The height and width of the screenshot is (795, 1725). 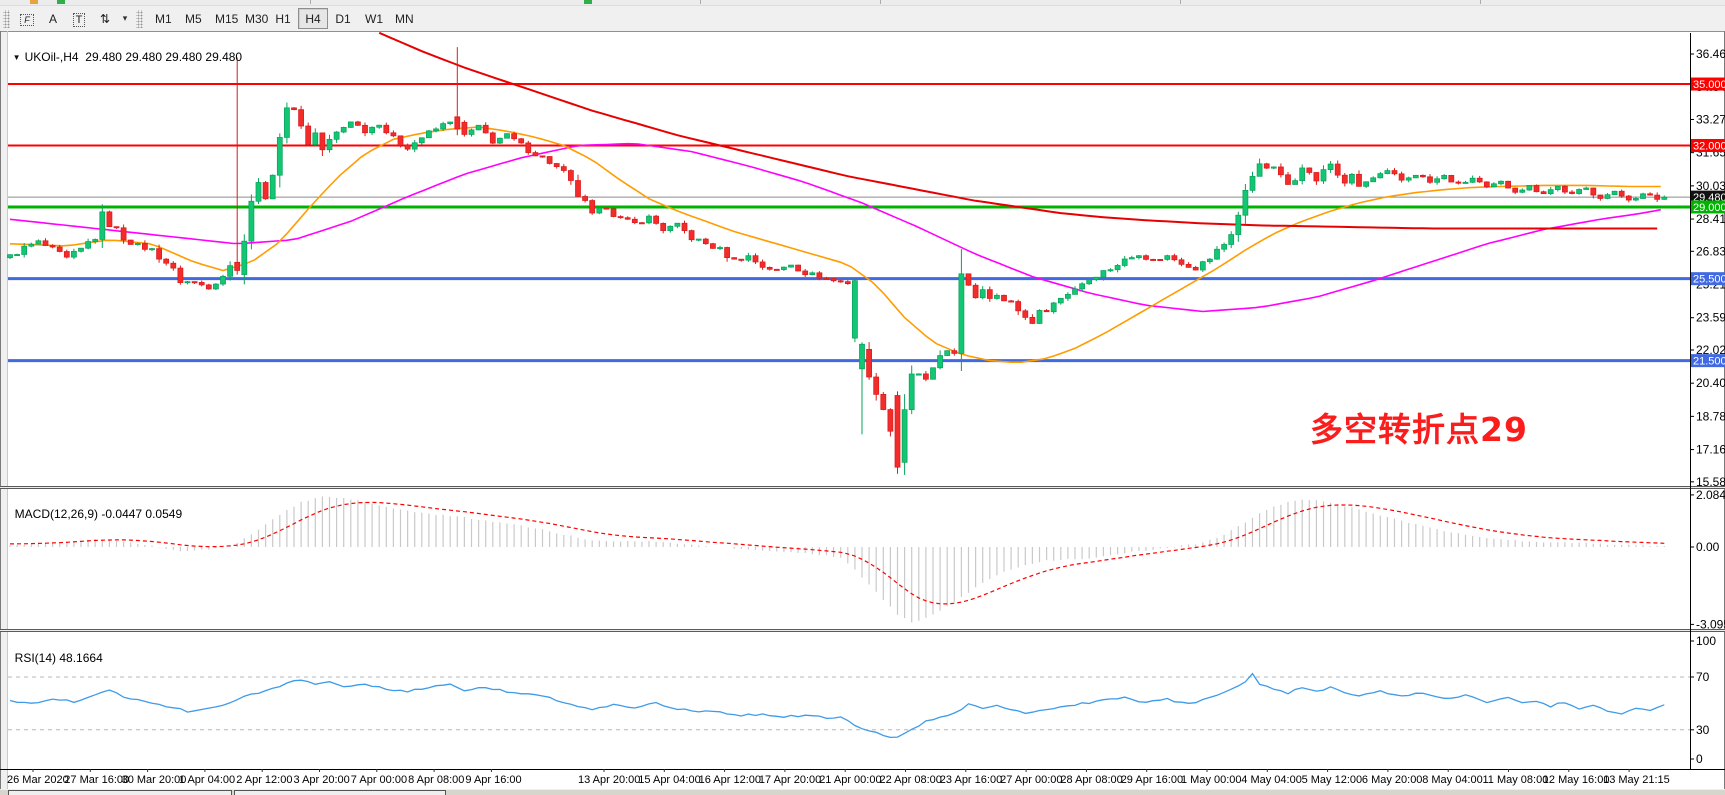 I want to click on price-tick-label: 18.780, so click(x=1710, y=416).